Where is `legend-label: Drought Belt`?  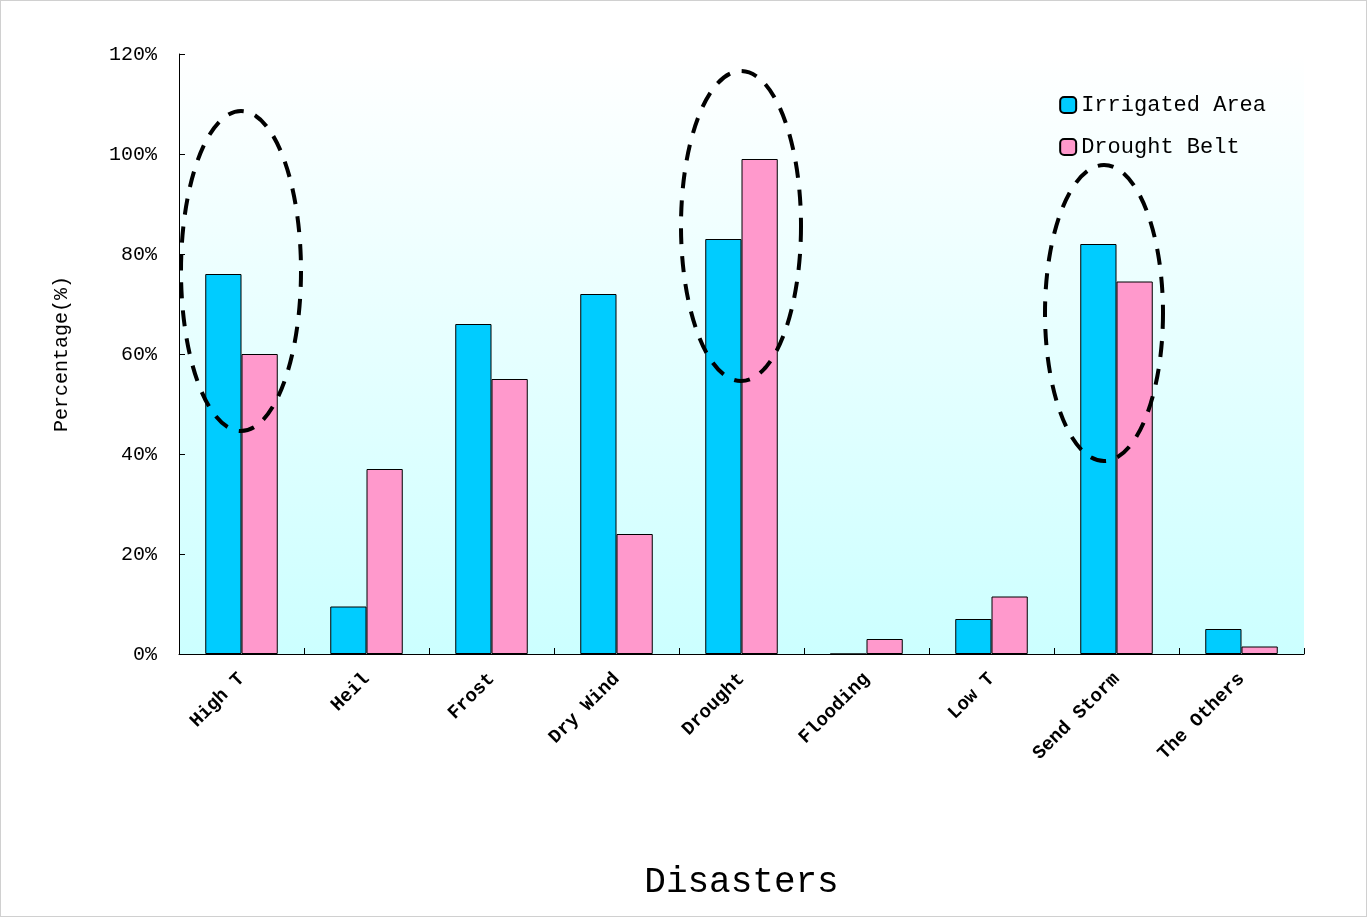
legend-label: Drought Belt is located at coordinates (1160, 147).